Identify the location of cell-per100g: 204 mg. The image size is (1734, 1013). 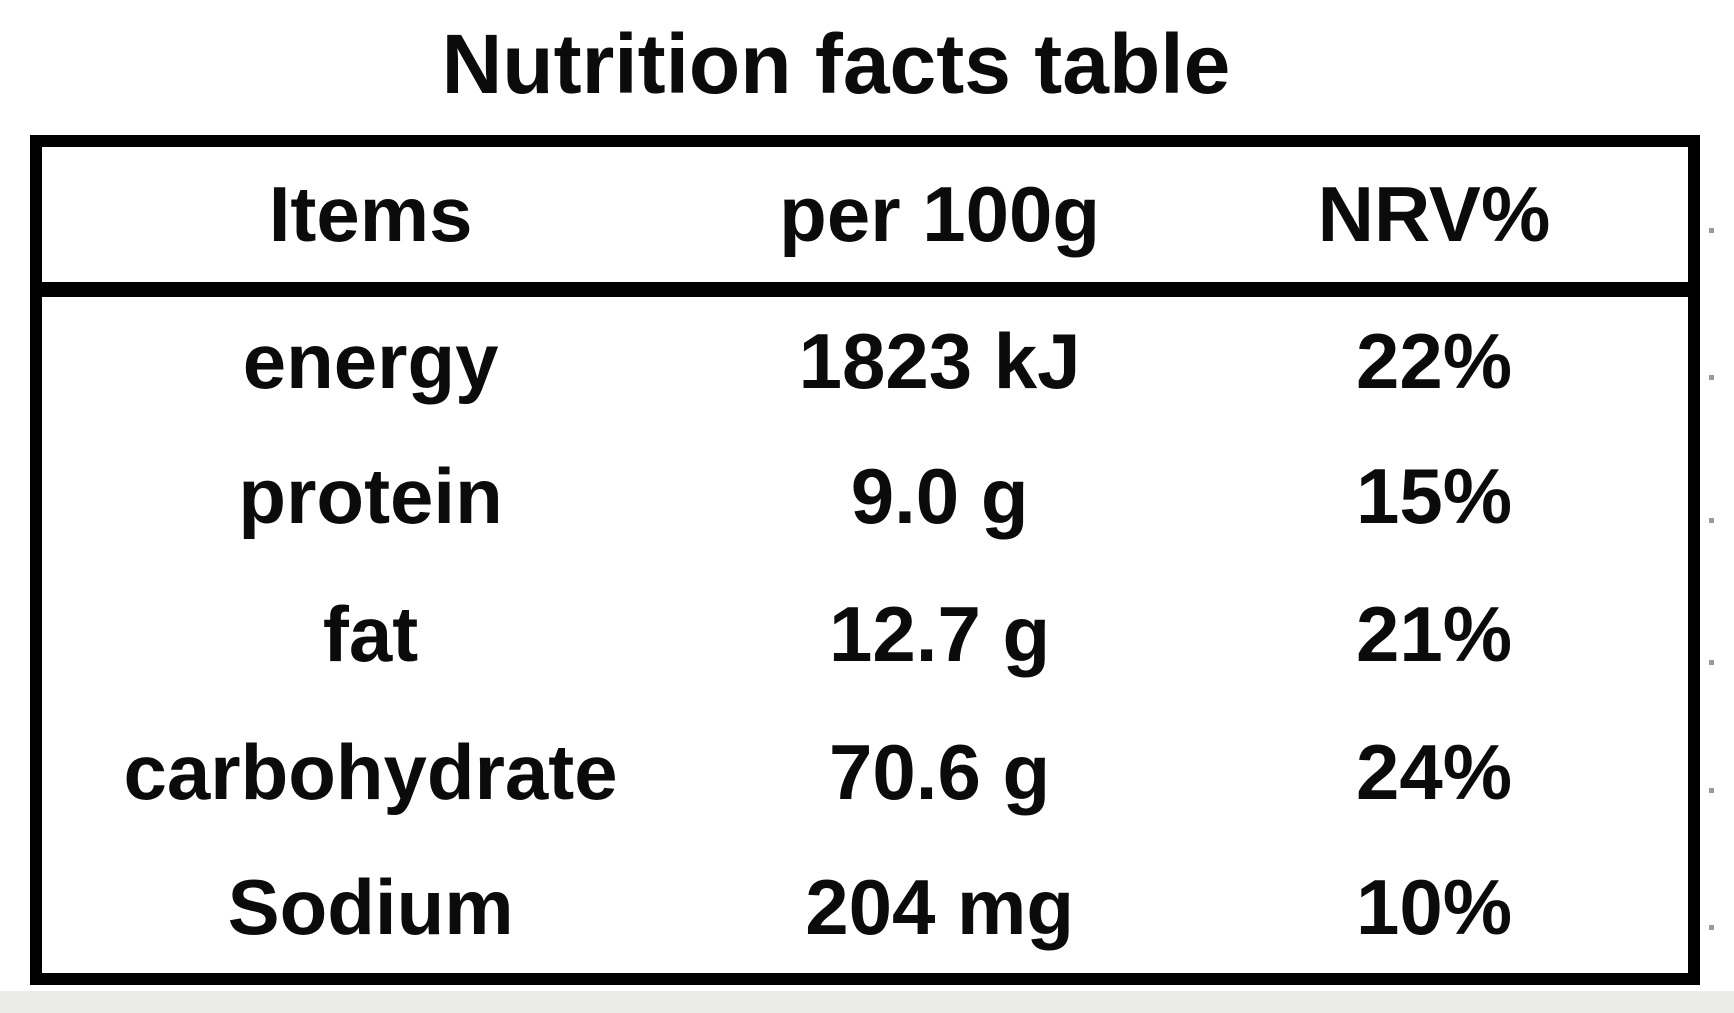
(939, 906).